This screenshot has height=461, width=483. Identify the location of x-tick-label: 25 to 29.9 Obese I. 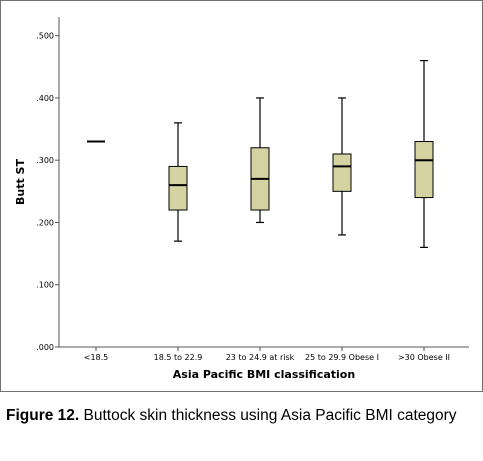
(342, 357).